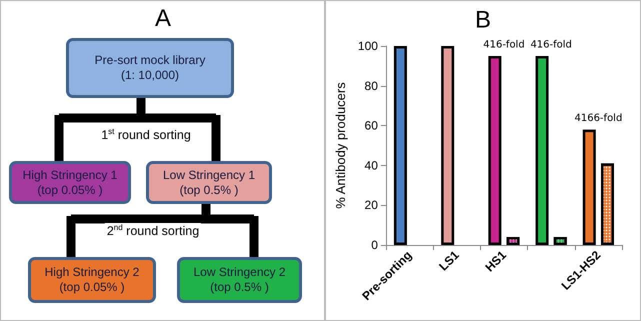 The image size is (641, 321). What do you see at coordinates (374, 245) in the screenshot?
I see `y-tick-label: 0` at bounding box center [374, 245].